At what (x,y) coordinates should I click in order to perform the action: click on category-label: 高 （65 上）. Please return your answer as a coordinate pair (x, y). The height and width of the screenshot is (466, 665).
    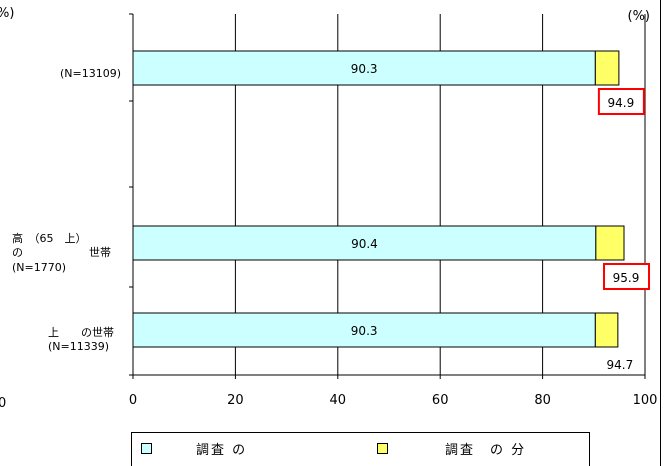
    Looking at the image, I should click on (49, 238).